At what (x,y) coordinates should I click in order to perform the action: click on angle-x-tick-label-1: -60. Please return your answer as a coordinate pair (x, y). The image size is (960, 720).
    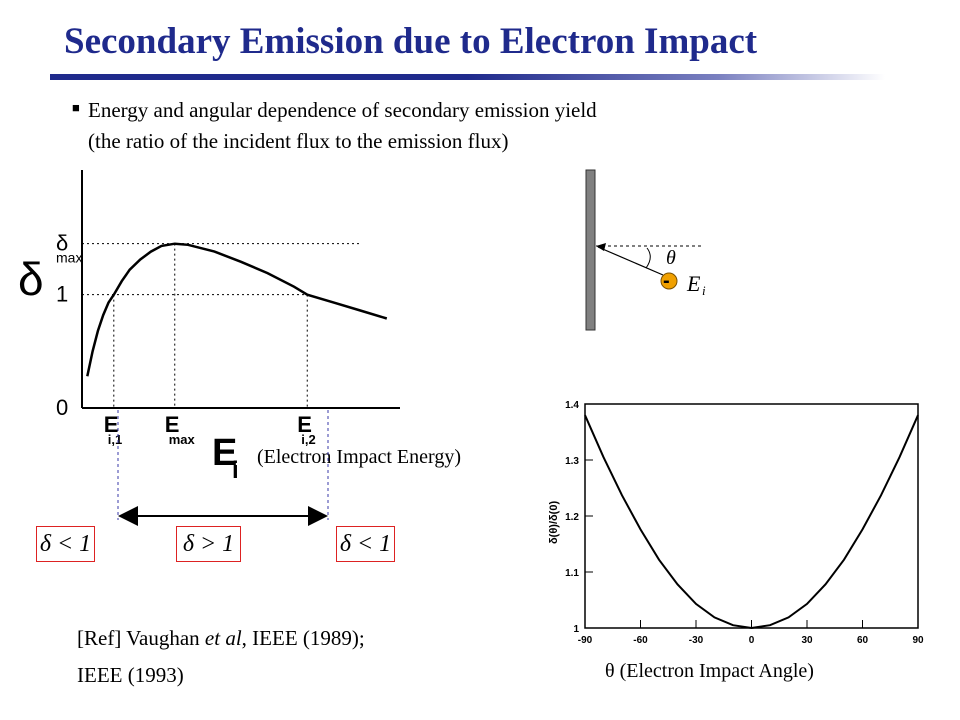
    Looking at the image, I should click on (640, 640).